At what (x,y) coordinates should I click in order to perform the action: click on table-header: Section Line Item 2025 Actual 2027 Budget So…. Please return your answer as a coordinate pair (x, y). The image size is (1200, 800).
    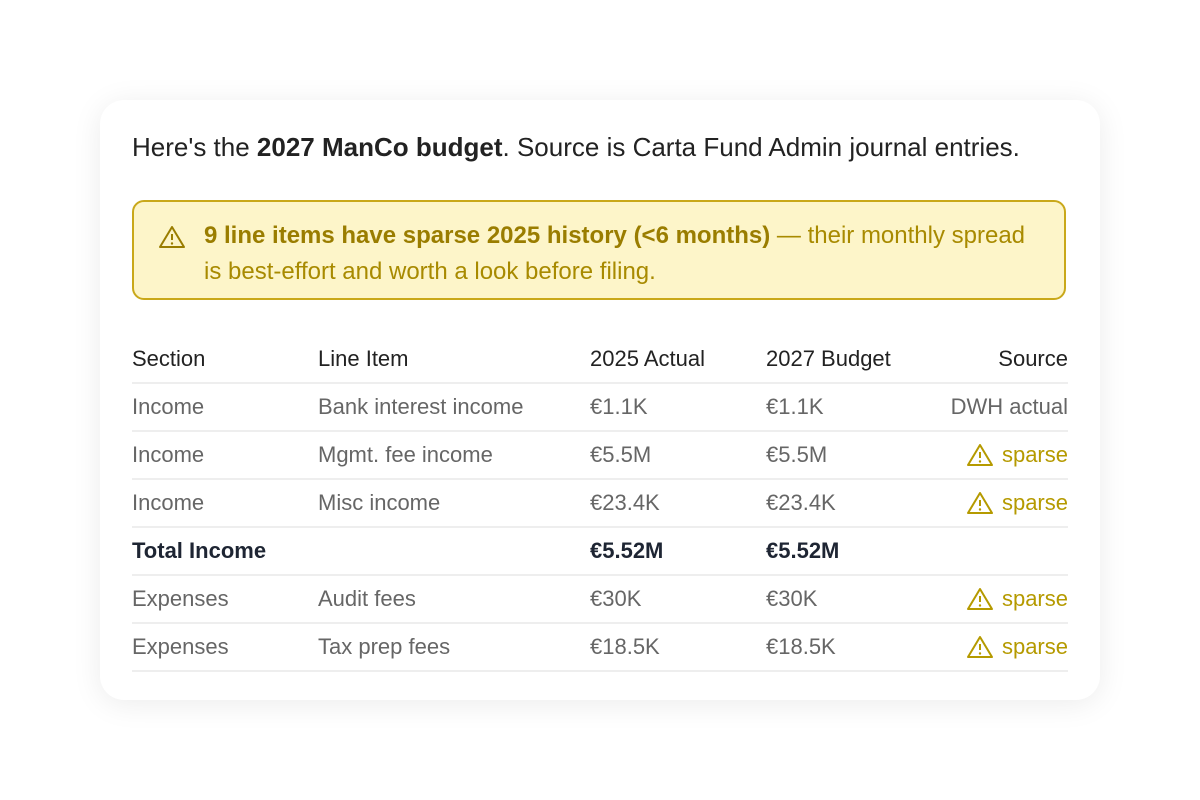
    Looking at the image, I should click on (600, 359).